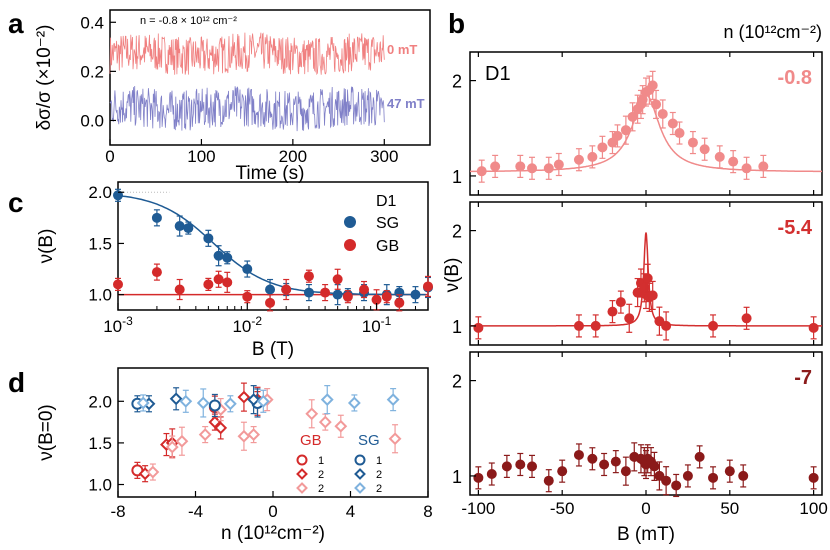 This screenshot has height=550, width=830. What do you see at coordinates (247, 325) in the screenshot?
I see `x-tick-label: 10⁻²` at bounding box center [247, 325].